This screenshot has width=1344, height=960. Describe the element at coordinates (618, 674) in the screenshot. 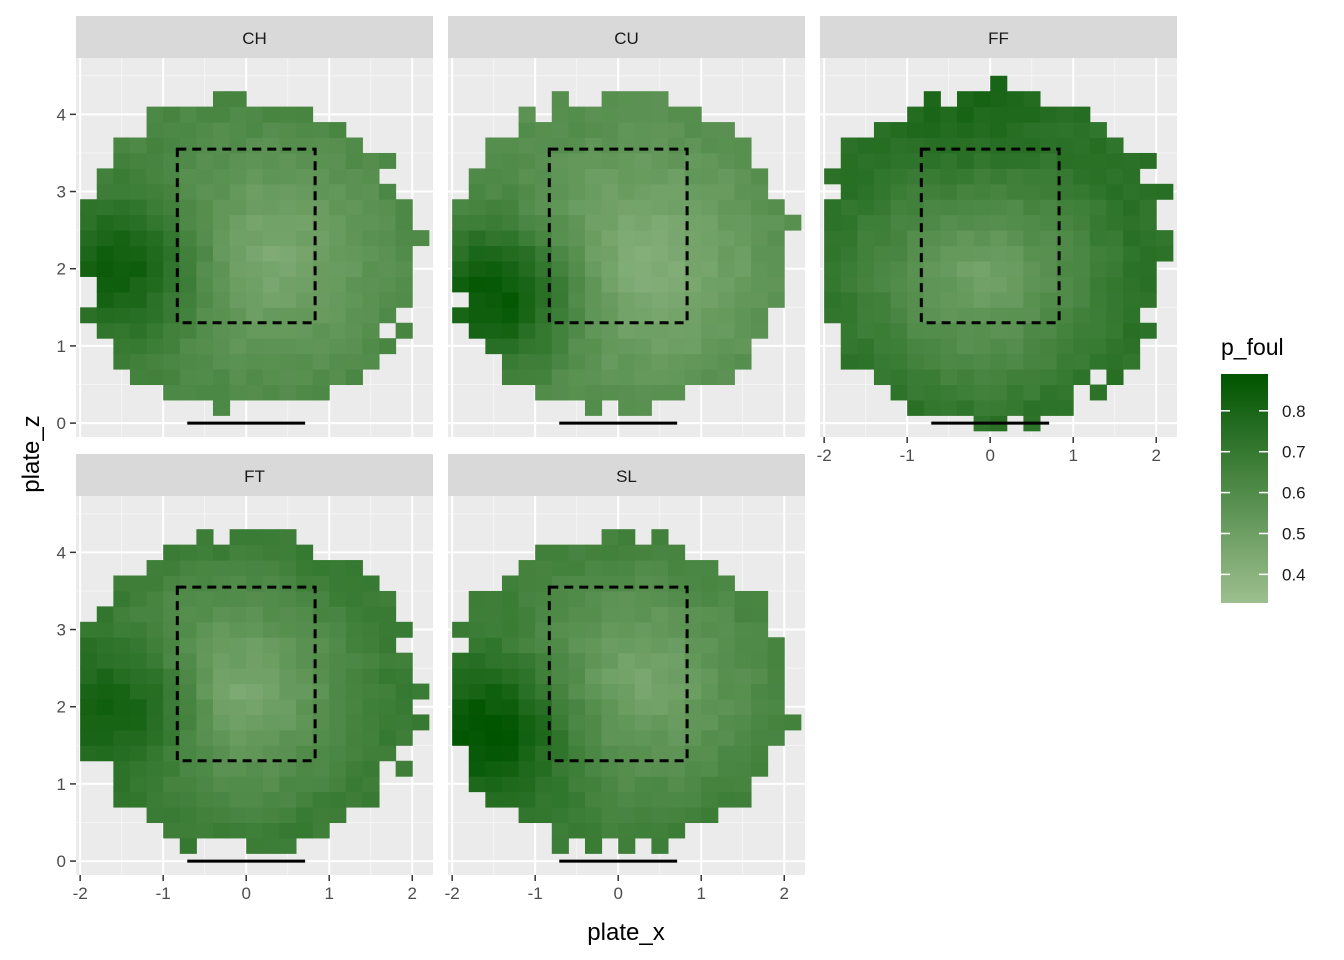

I see `strike-zone-sl` at that location.